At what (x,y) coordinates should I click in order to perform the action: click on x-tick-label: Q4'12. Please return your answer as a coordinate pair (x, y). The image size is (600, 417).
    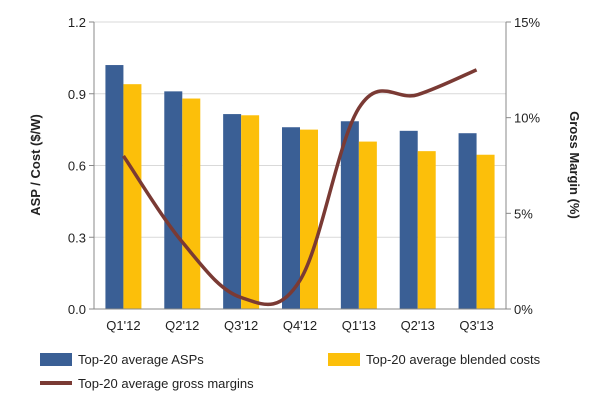
    Looking at the image, I should click on (300, 325).